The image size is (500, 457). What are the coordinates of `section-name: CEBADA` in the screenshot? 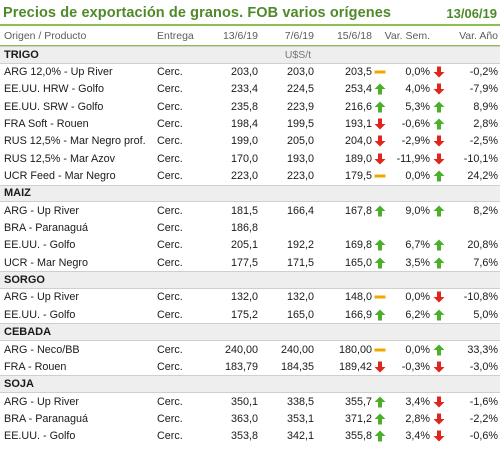 It's located at (28, 332).